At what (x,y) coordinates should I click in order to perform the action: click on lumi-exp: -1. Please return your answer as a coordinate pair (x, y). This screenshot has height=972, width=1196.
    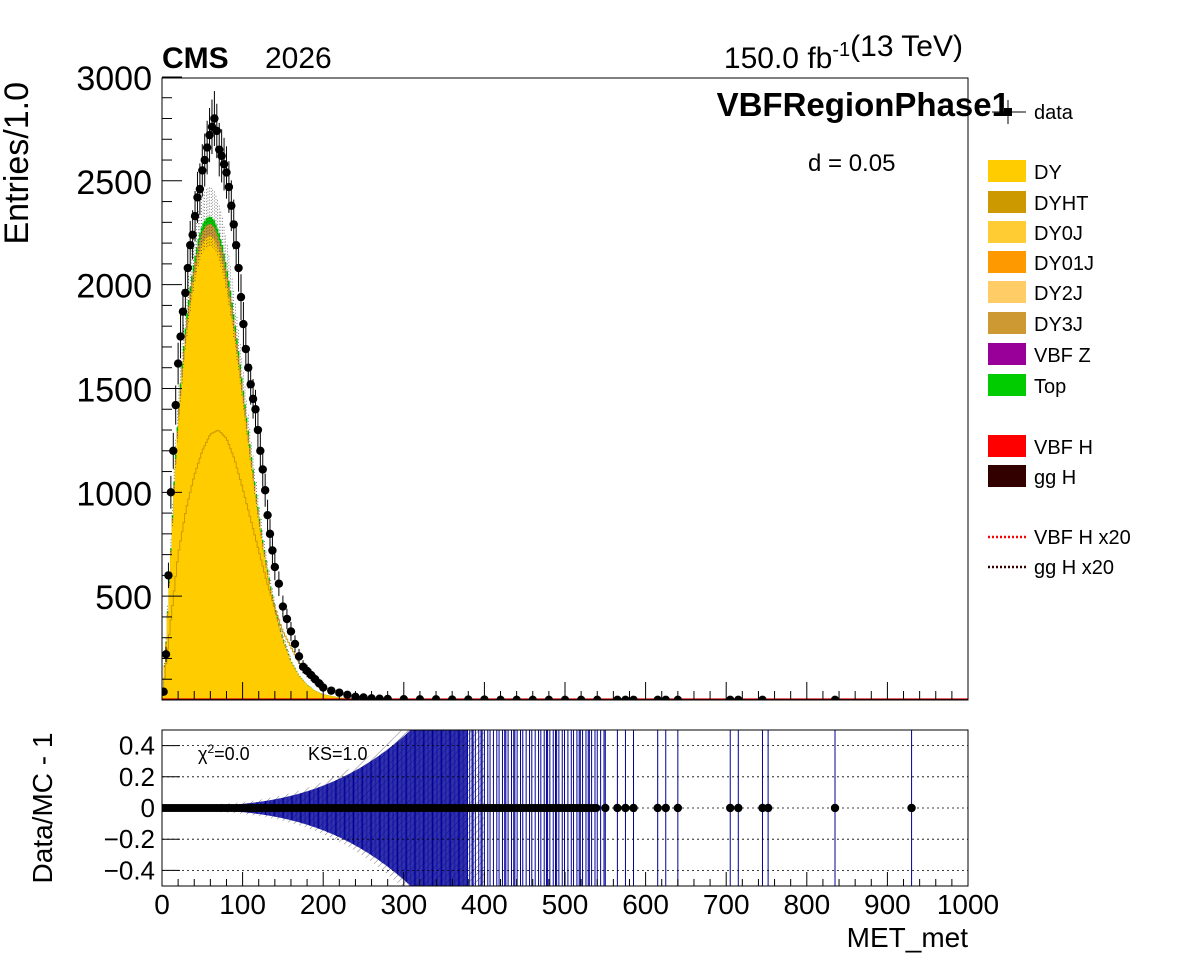
    Looking at the image, I should click on (841, 50).